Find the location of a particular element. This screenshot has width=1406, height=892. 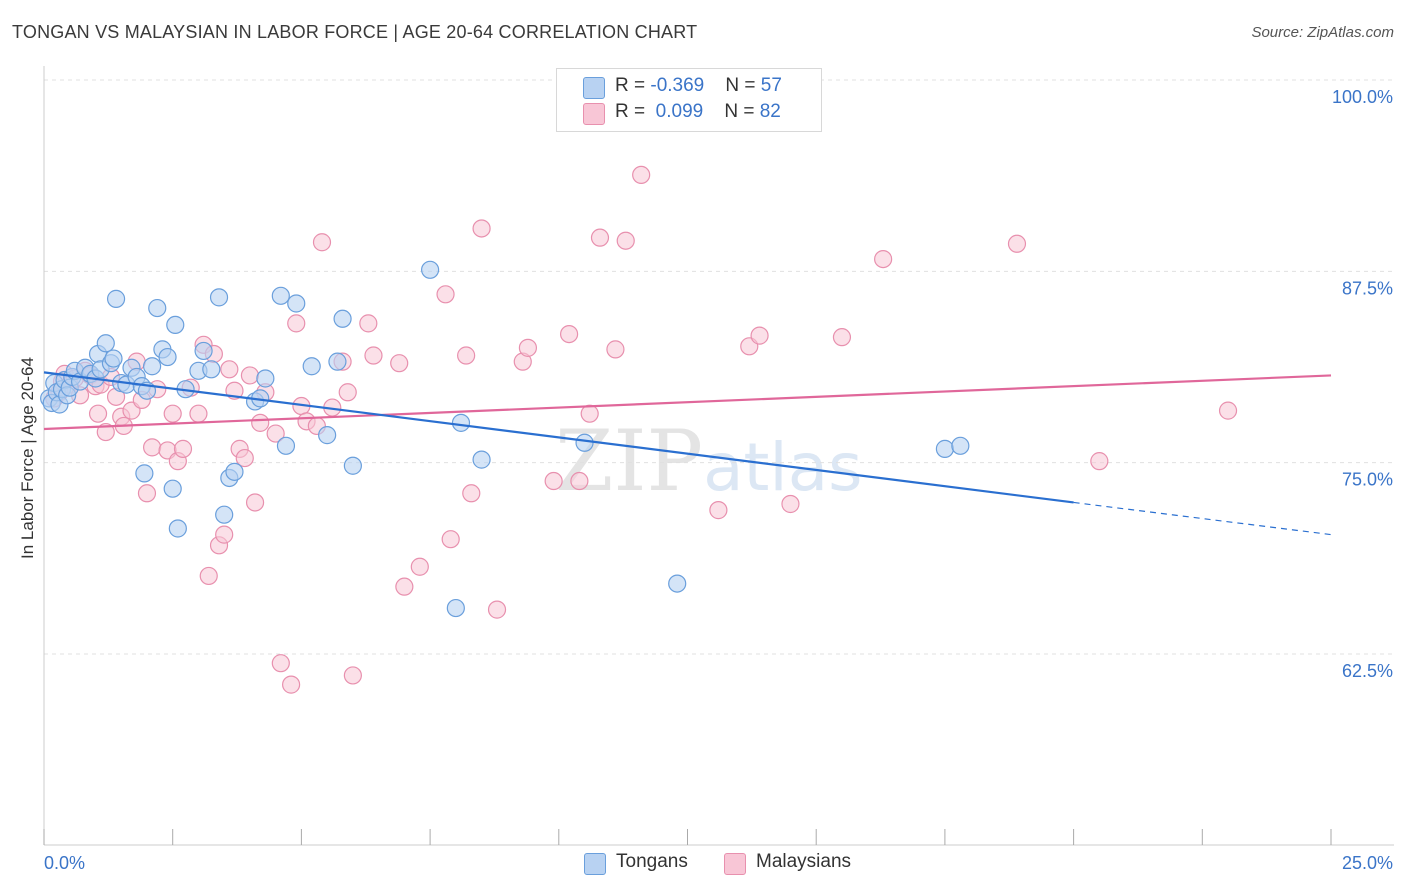

legend-r-value-2: 0.099 is located at coordinates (679, 111).